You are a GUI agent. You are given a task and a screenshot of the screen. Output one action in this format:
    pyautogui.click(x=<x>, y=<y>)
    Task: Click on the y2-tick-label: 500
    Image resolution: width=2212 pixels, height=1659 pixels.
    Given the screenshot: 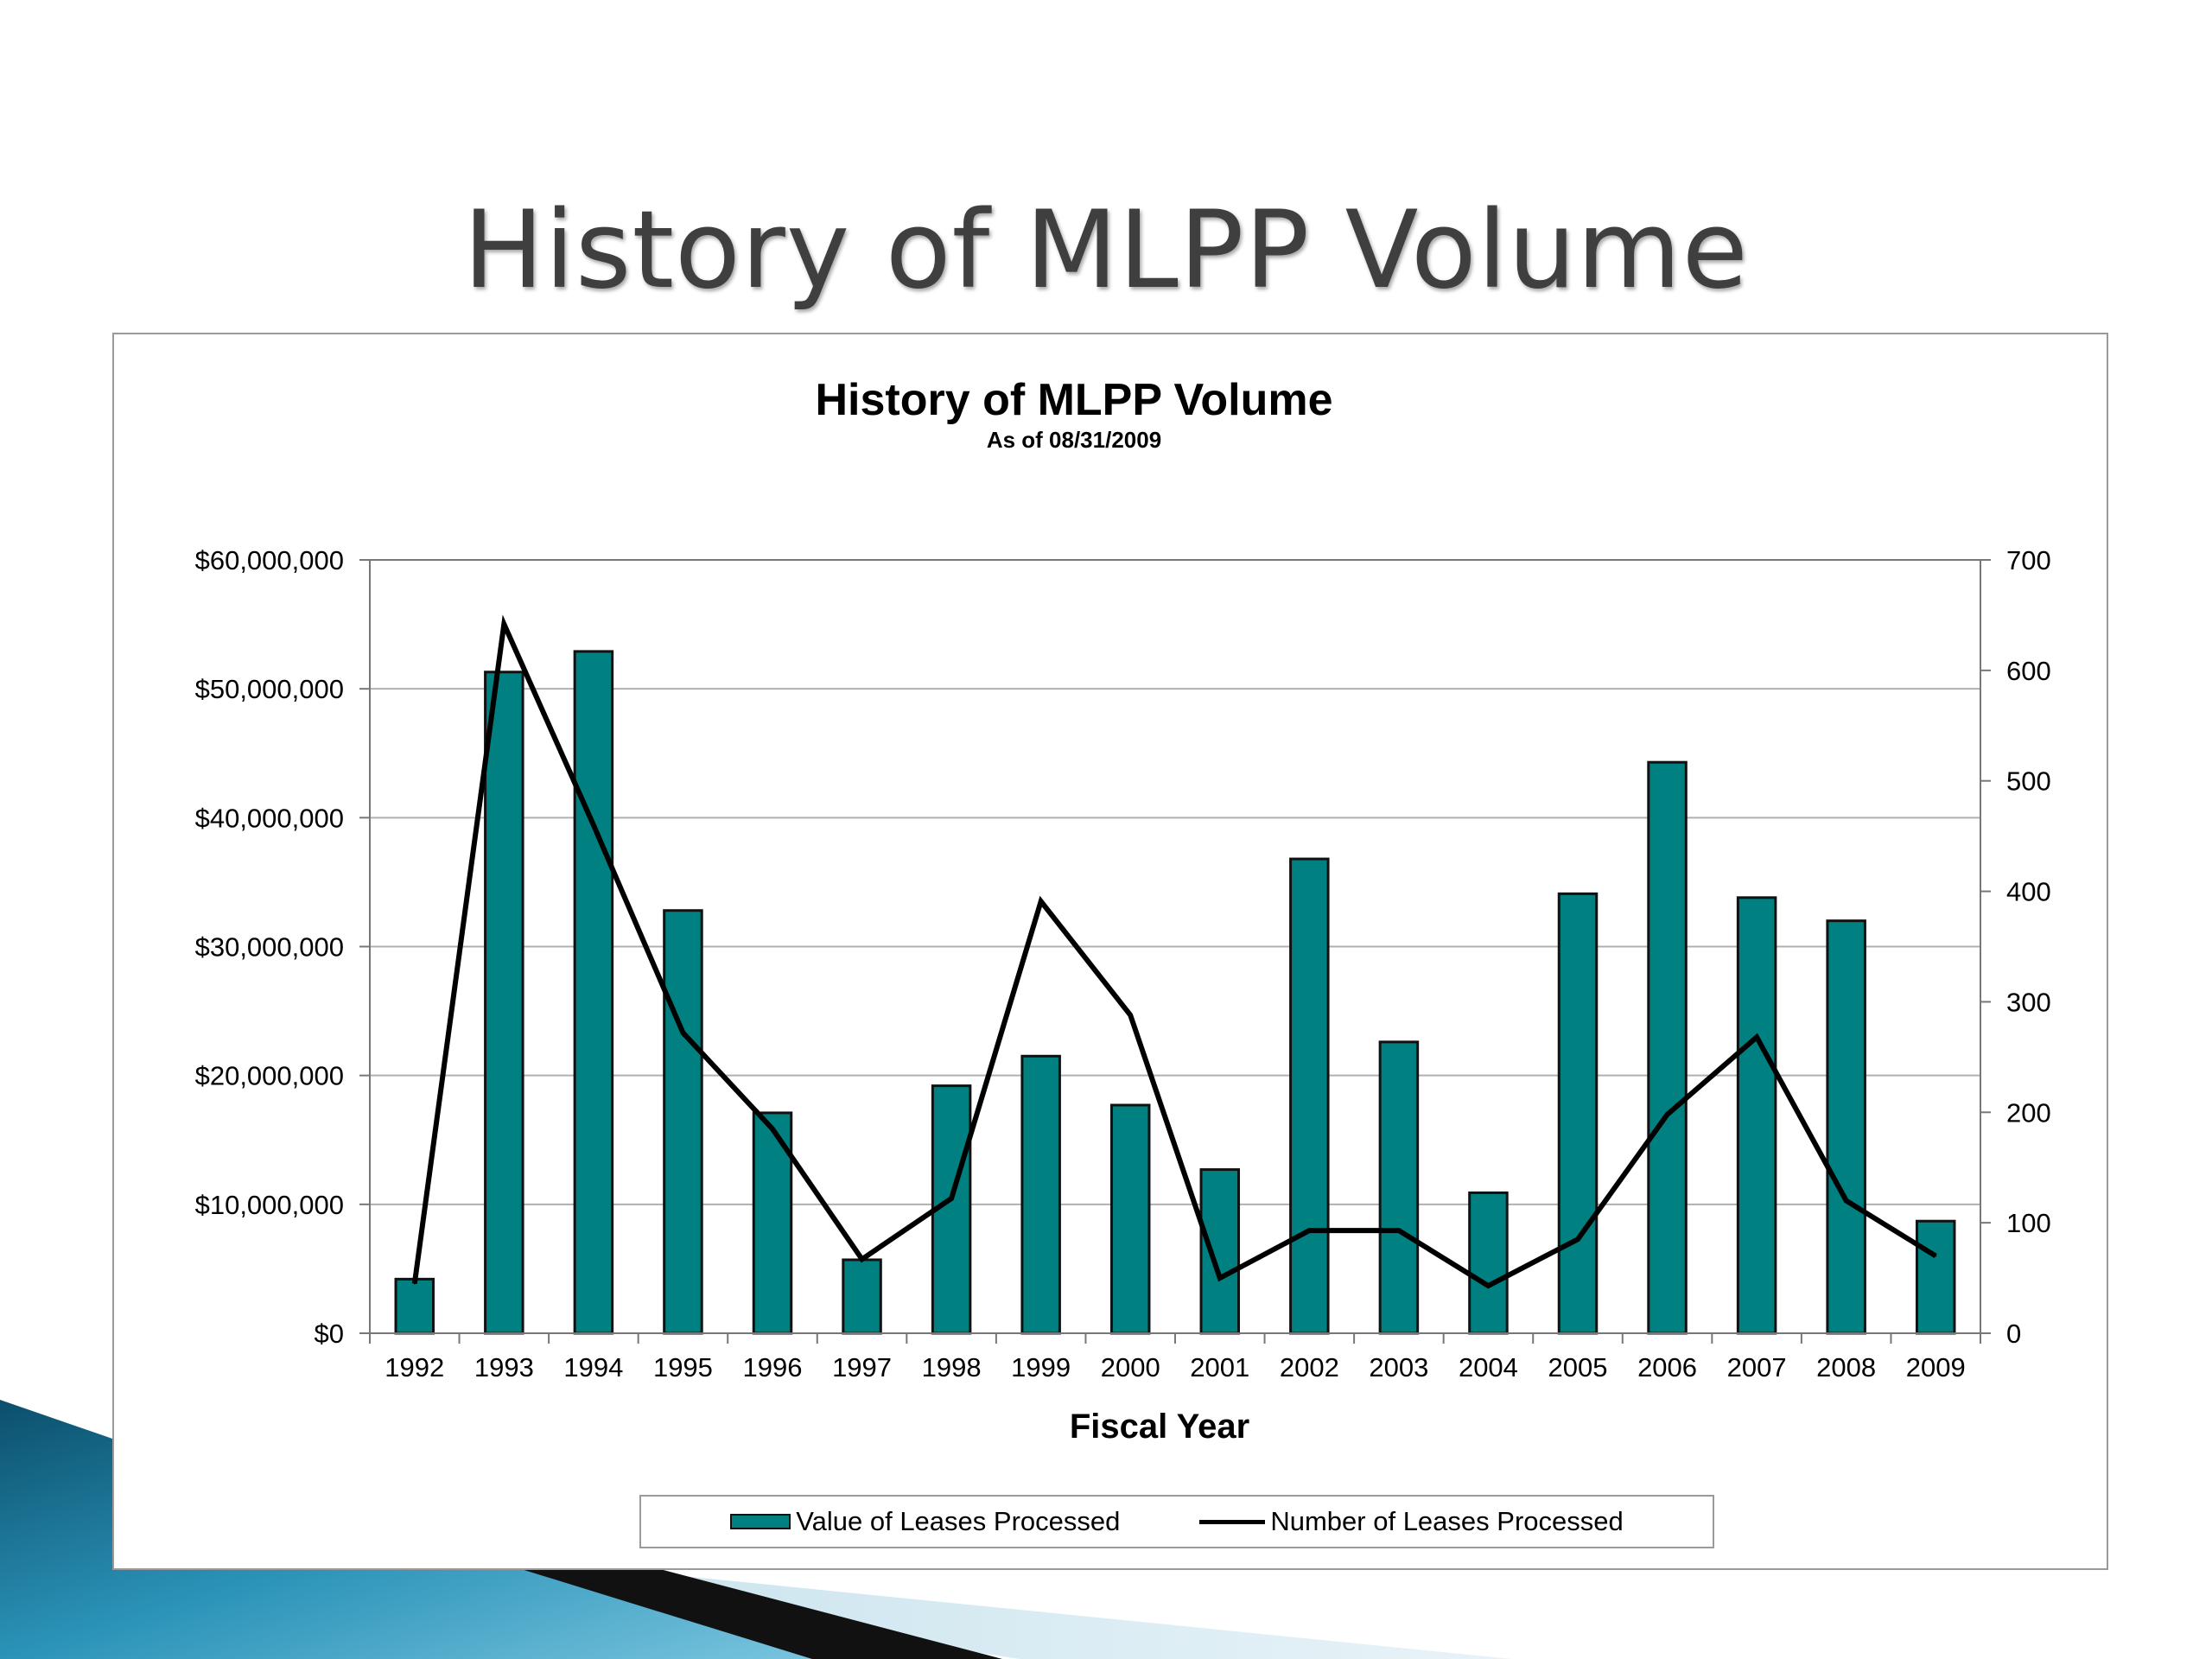 What is the action you would take?
    pyautogui.click(x=2028, y=781)
    